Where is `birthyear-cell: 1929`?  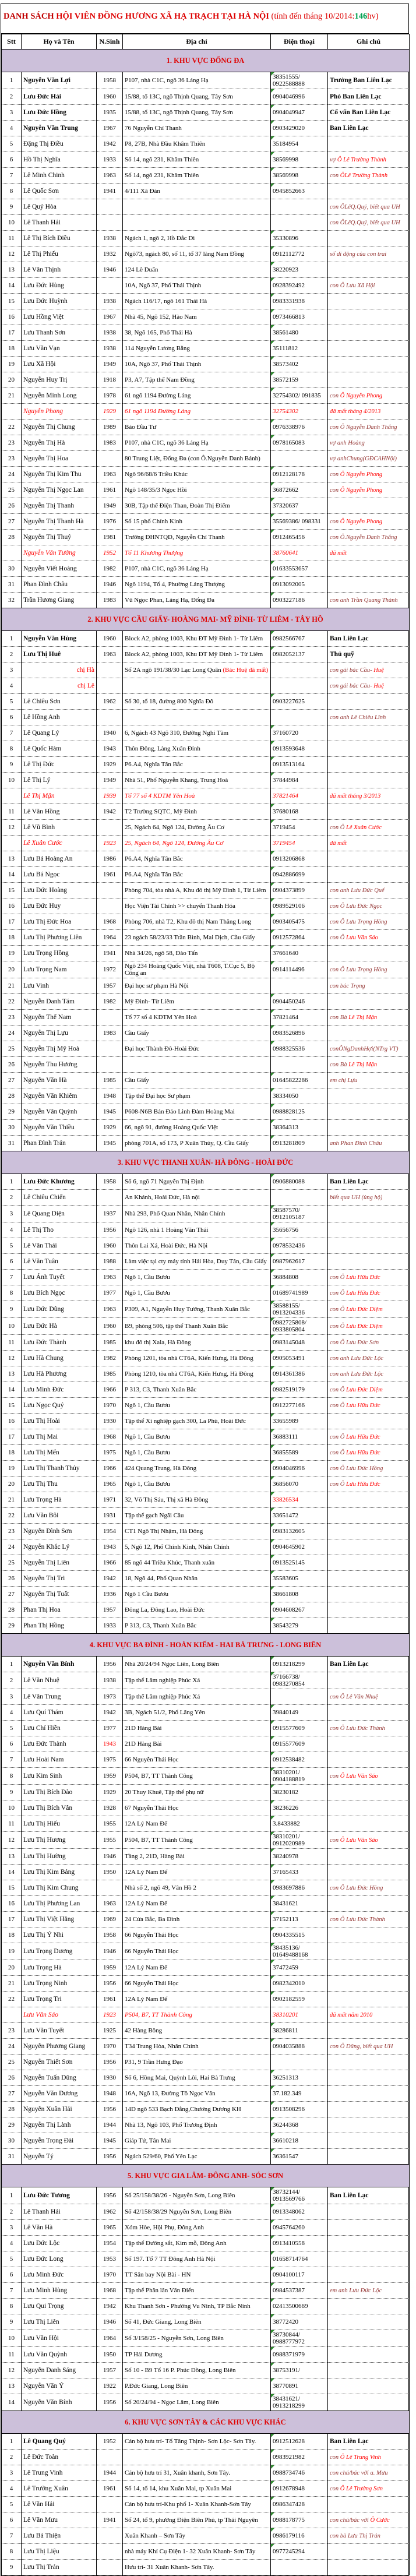 birthyear-cell: 1929 is located at coordinates (109, 411).